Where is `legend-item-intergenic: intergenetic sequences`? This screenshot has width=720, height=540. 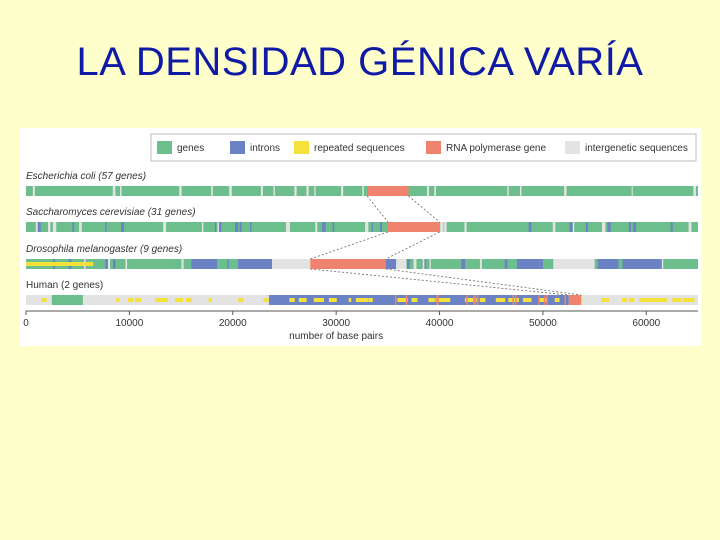
legend-item-intergenic: intergenetic sequences is located at coordinates (626, 147).